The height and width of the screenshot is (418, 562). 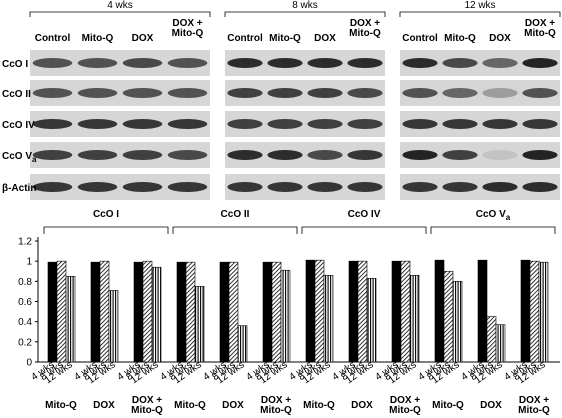 I want to click on y-tick-label: 0.4, so click(x=25, y=322).